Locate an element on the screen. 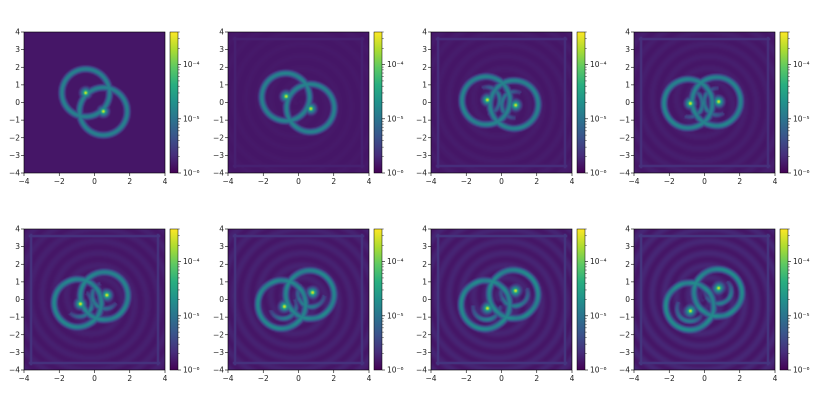 This screenshot has height=407, width=814. panel-5: −4 −2 0 2 4 −4 −3 −2 −1 0 1 2 3 4 10⁻⁶ 10⁻⁵ 10⁻⁴ is located at coordinates (104, 304).